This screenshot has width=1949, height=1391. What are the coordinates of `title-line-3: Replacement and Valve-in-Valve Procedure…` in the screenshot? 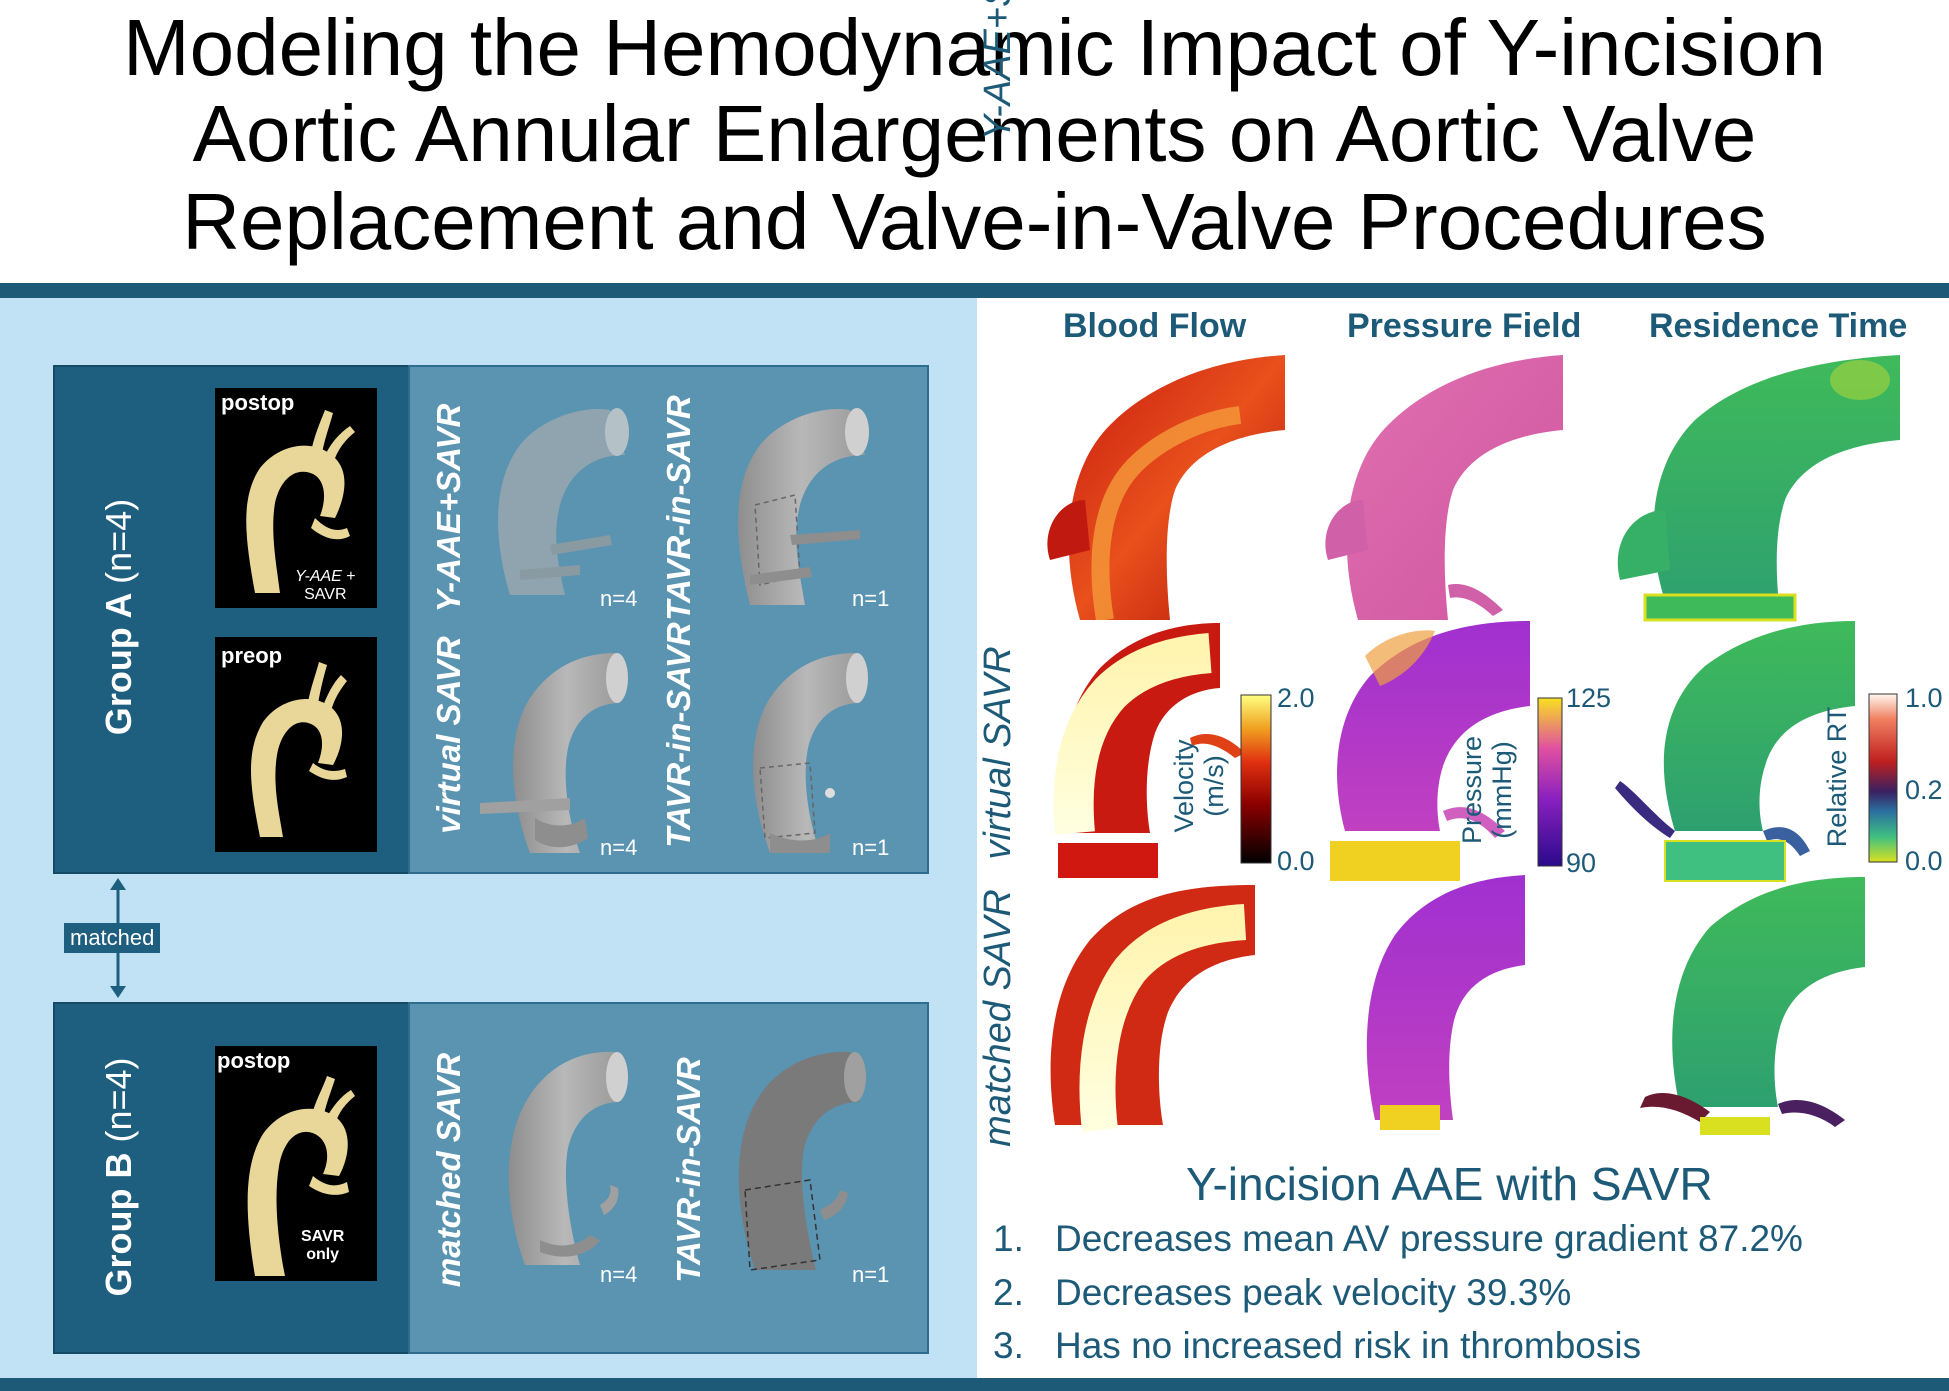 It's located at (974, 221).